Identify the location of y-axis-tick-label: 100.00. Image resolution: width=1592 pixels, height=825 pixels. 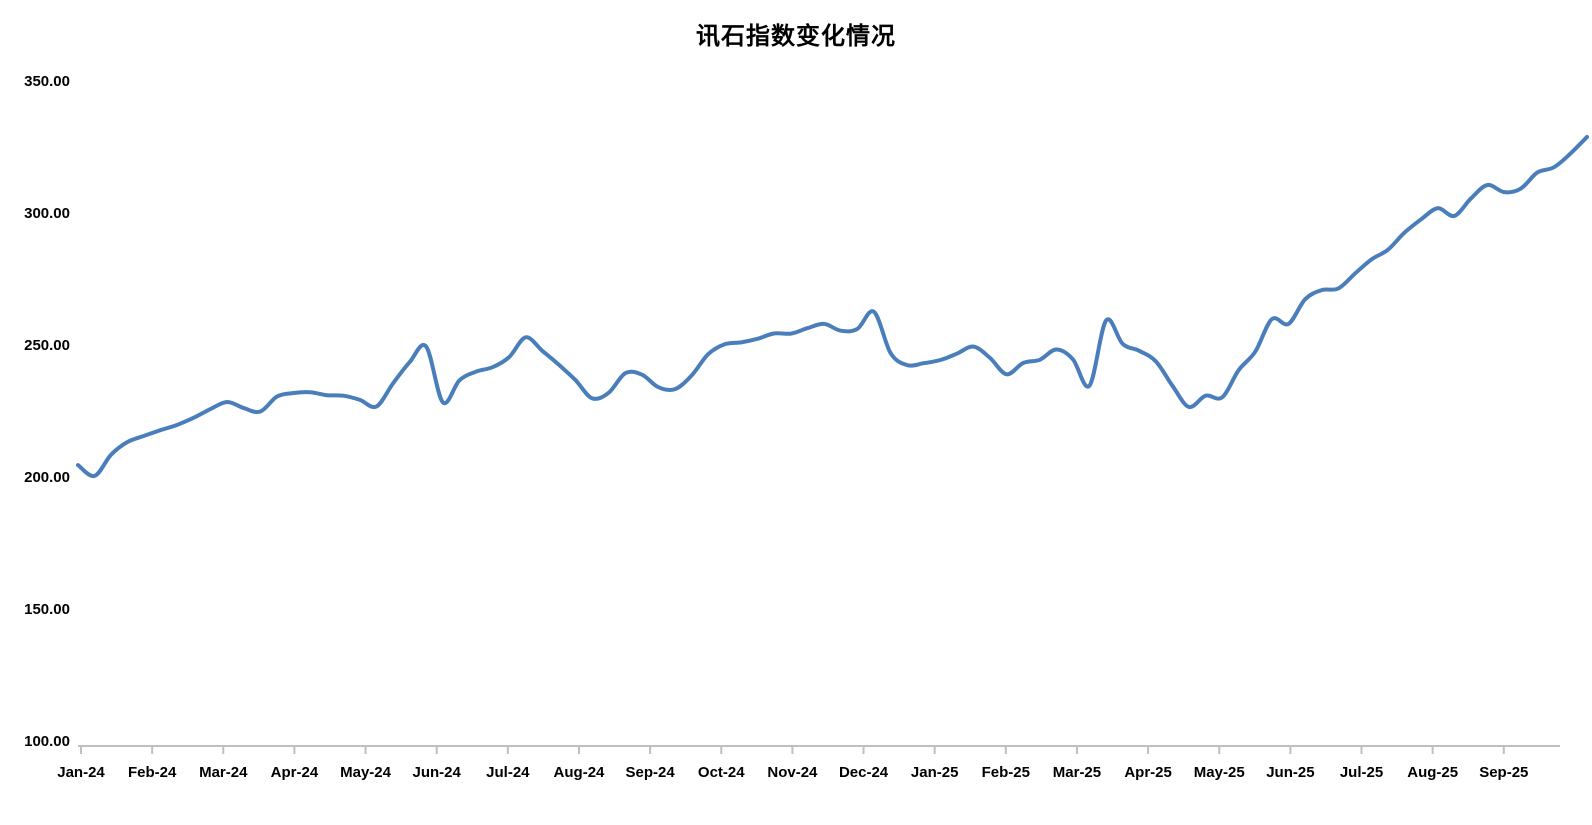
(47, 741).